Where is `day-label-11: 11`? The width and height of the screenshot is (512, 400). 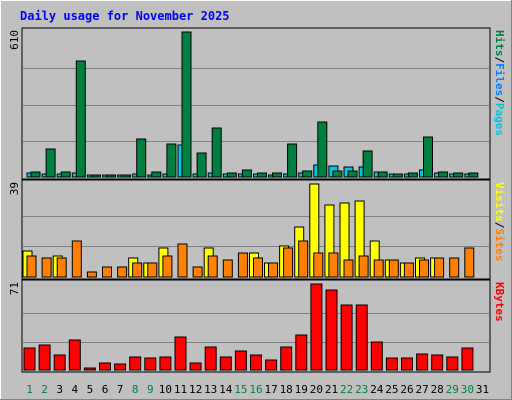
day-label-11: 11 is located at coordinates (180, 389).